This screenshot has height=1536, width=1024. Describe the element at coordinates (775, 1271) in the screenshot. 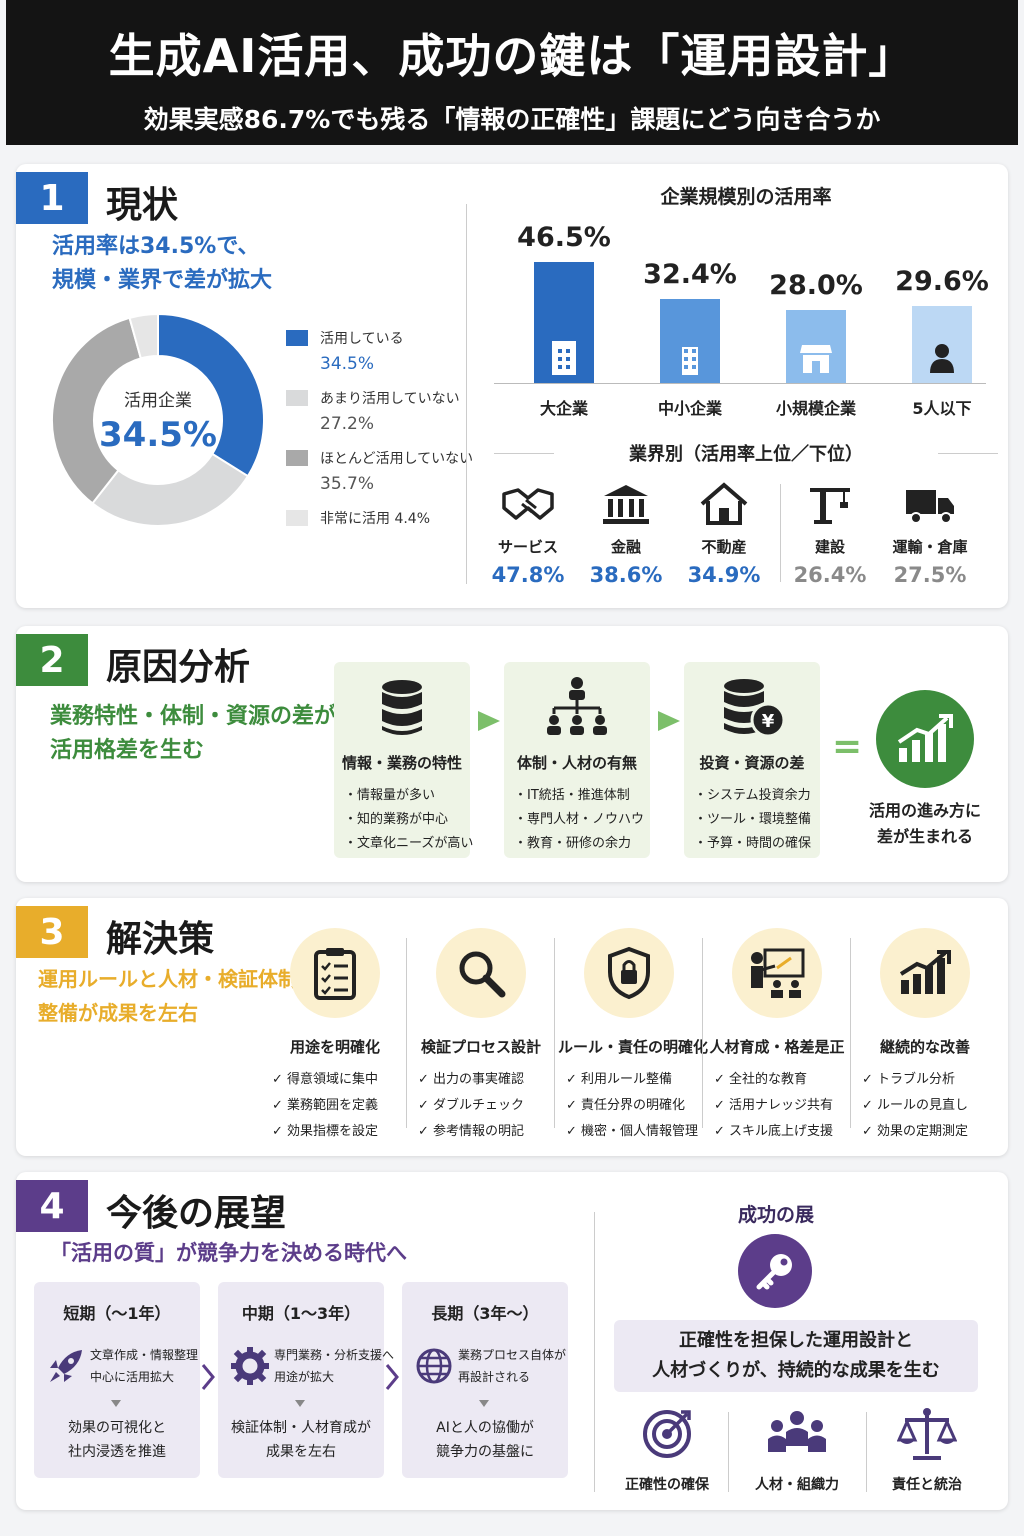

I see `key-icon` at that location.